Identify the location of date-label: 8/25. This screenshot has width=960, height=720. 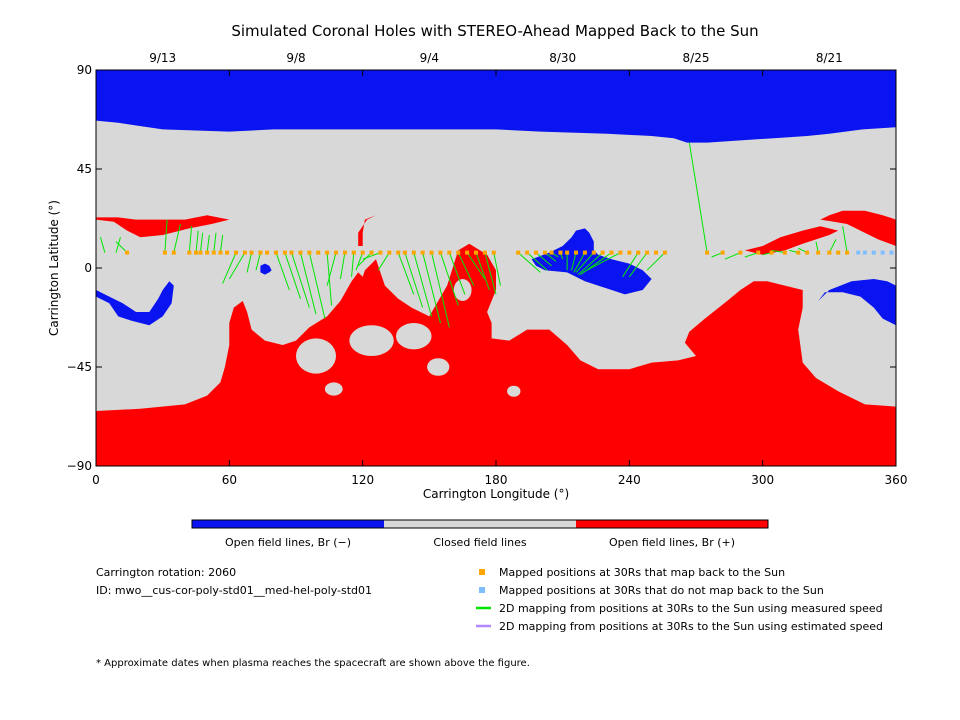
(696, 58).